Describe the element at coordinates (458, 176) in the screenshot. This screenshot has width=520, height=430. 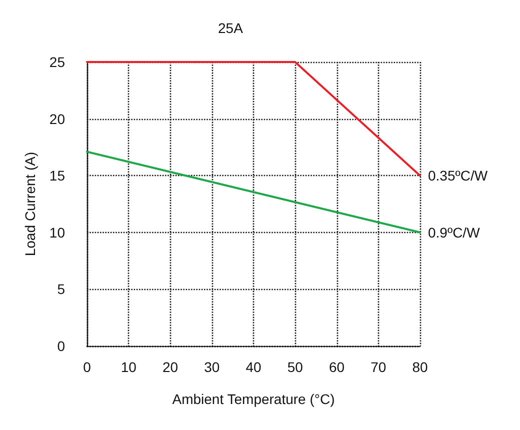
I see `series-label: 0.35ºC/W` at that location.